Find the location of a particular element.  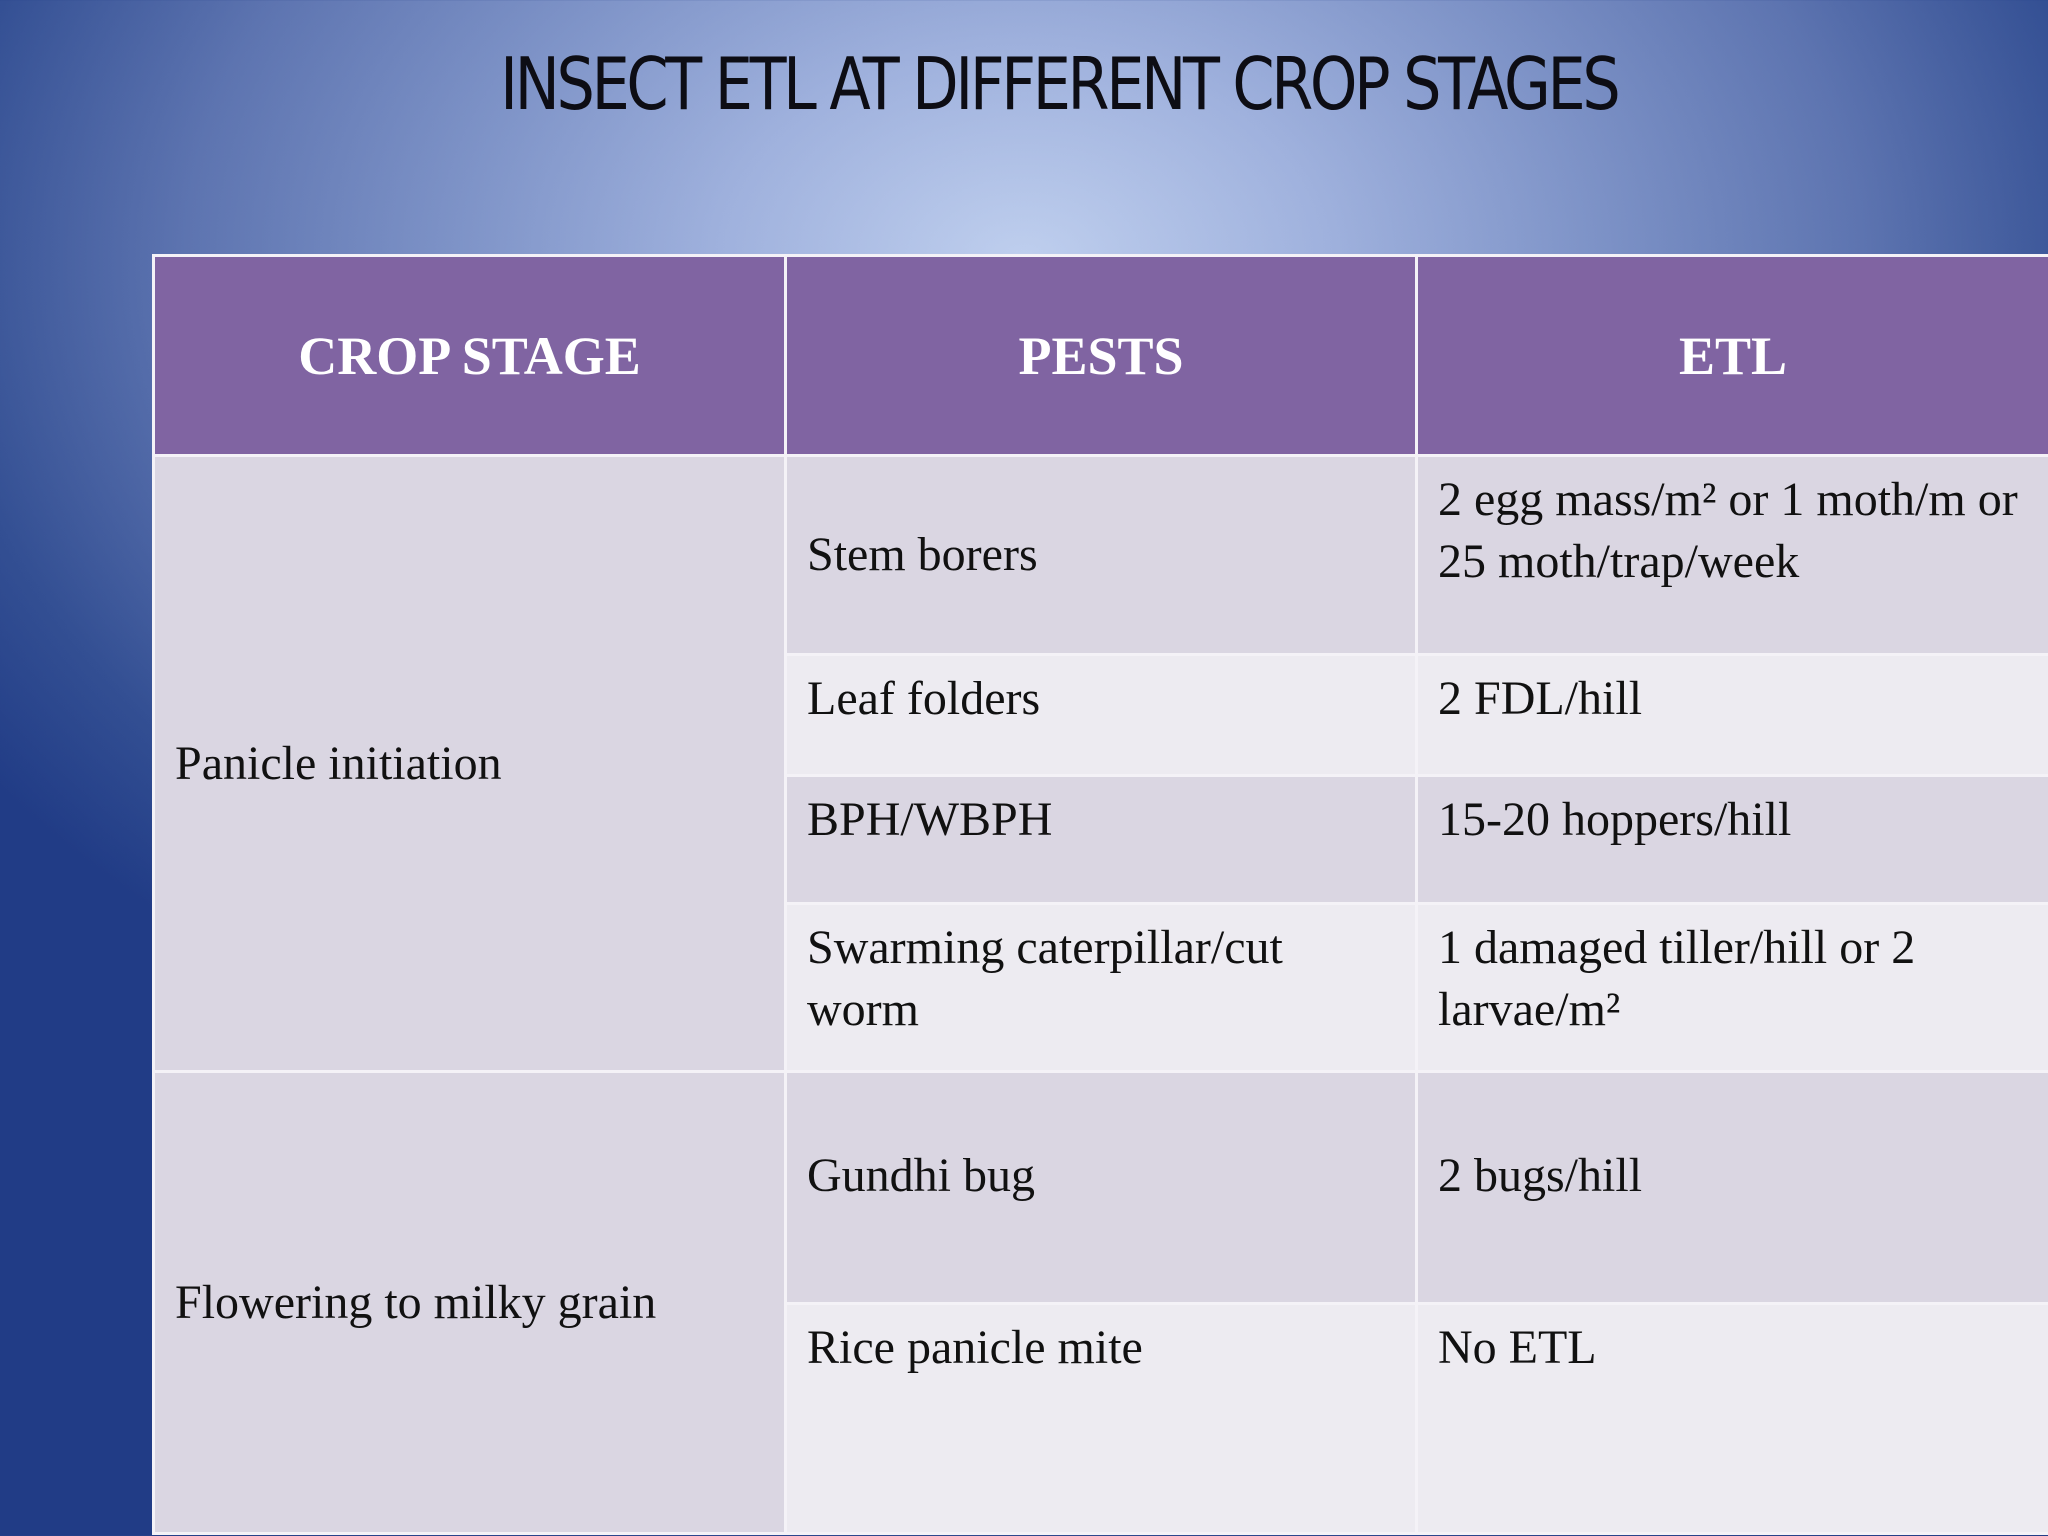

header-row: CROP STAGE PESTS ETL is located at coordinates (1100, 355).